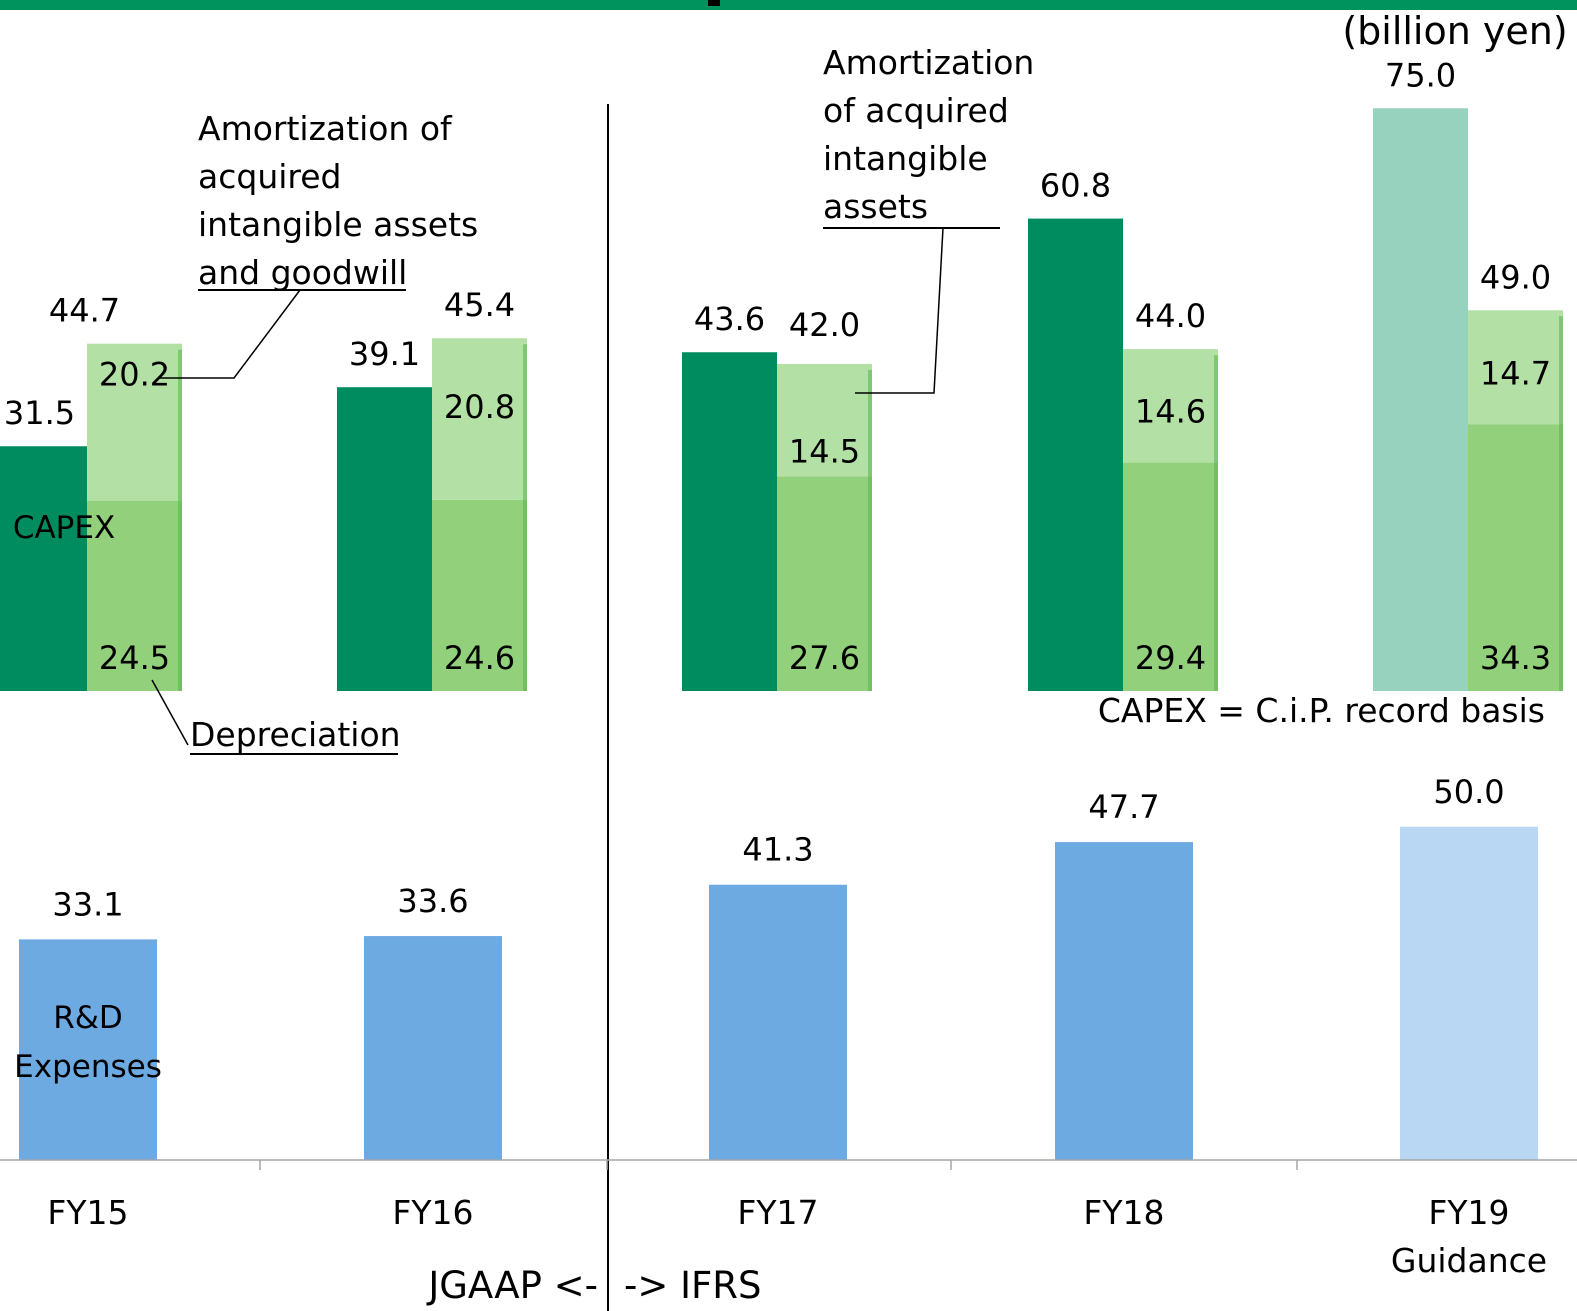  I want to click on capex-value-label: 75.0, so click(1420, 75).